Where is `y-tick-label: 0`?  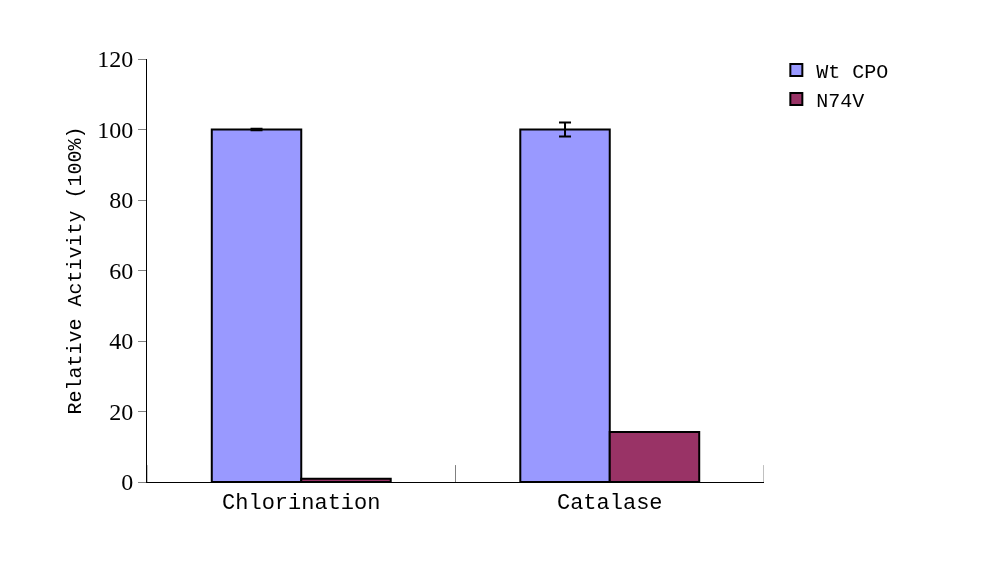 y-tick-label: 0 is located at coordinates (127, 482).